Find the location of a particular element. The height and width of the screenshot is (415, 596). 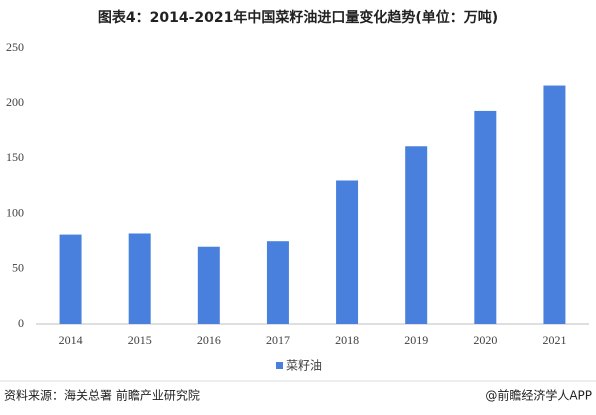

x-tick-label: 2020 is located at coordinates (485, 340).